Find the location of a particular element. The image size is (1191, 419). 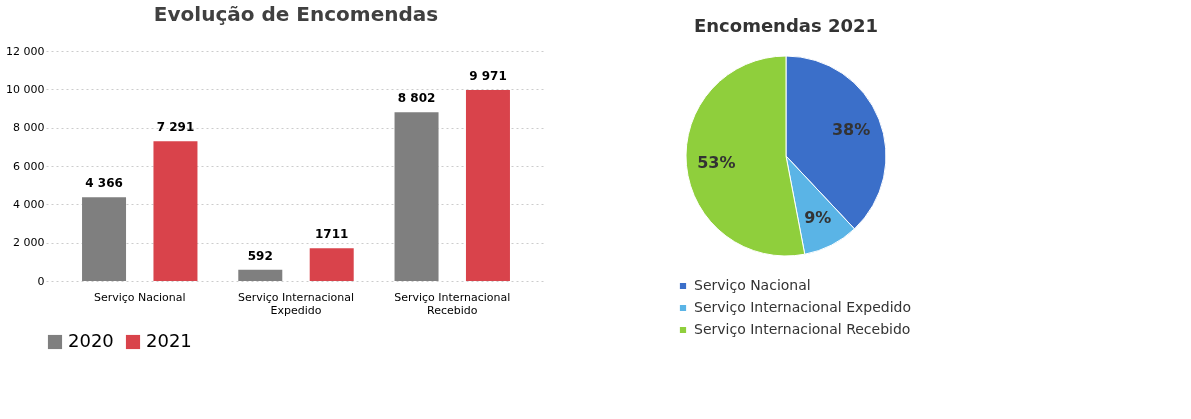

y-tick-label: 2 000 is located at coordinates (29, 243).